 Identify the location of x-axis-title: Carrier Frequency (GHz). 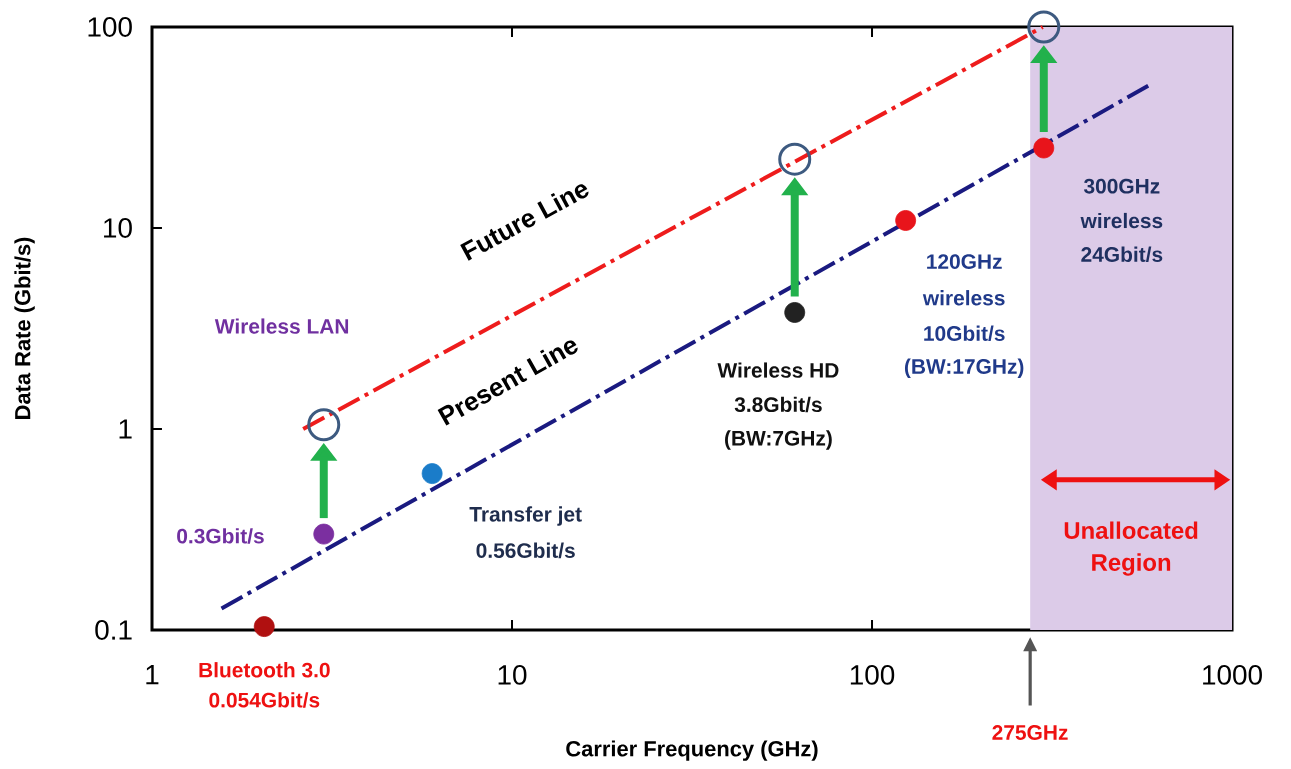
(692, 750).